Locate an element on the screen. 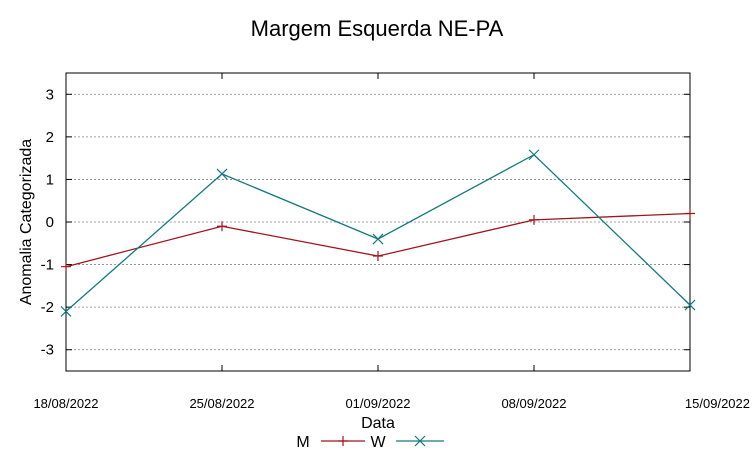 Image resolution: width=753 pixels, height=459 pixels. y-tick-label: -2 is located at coordinates (47, 307).